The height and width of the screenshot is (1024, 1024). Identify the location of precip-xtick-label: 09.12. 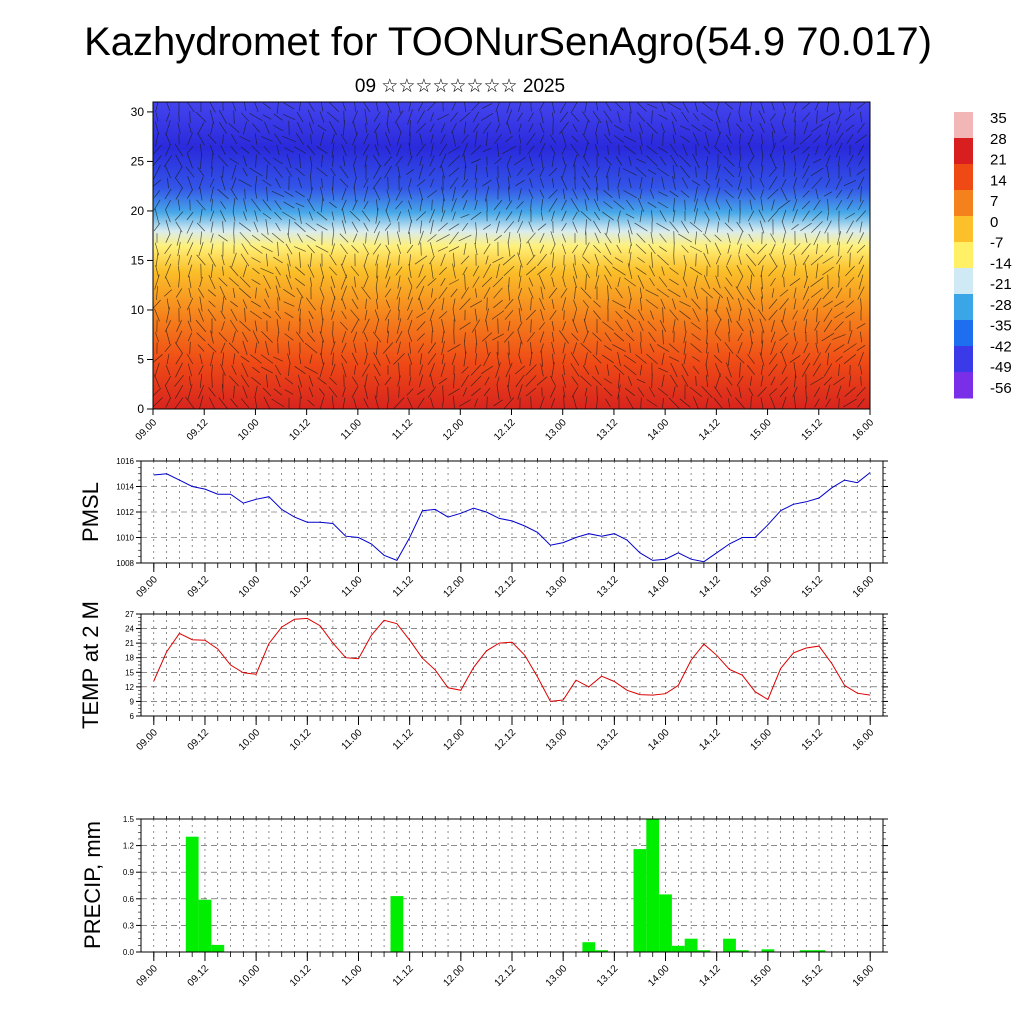
(199, 976).